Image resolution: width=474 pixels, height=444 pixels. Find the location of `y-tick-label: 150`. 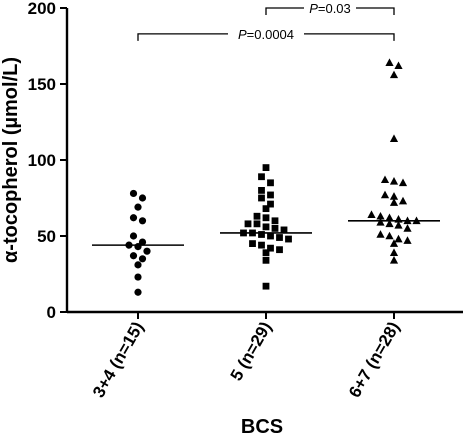

y-tick-label: 150 is located at coordinates (42, 84).